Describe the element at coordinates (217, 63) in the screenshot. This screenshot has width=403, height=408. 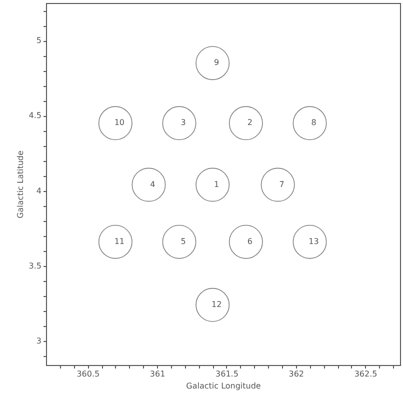
I see `annotation: 9` at that location.